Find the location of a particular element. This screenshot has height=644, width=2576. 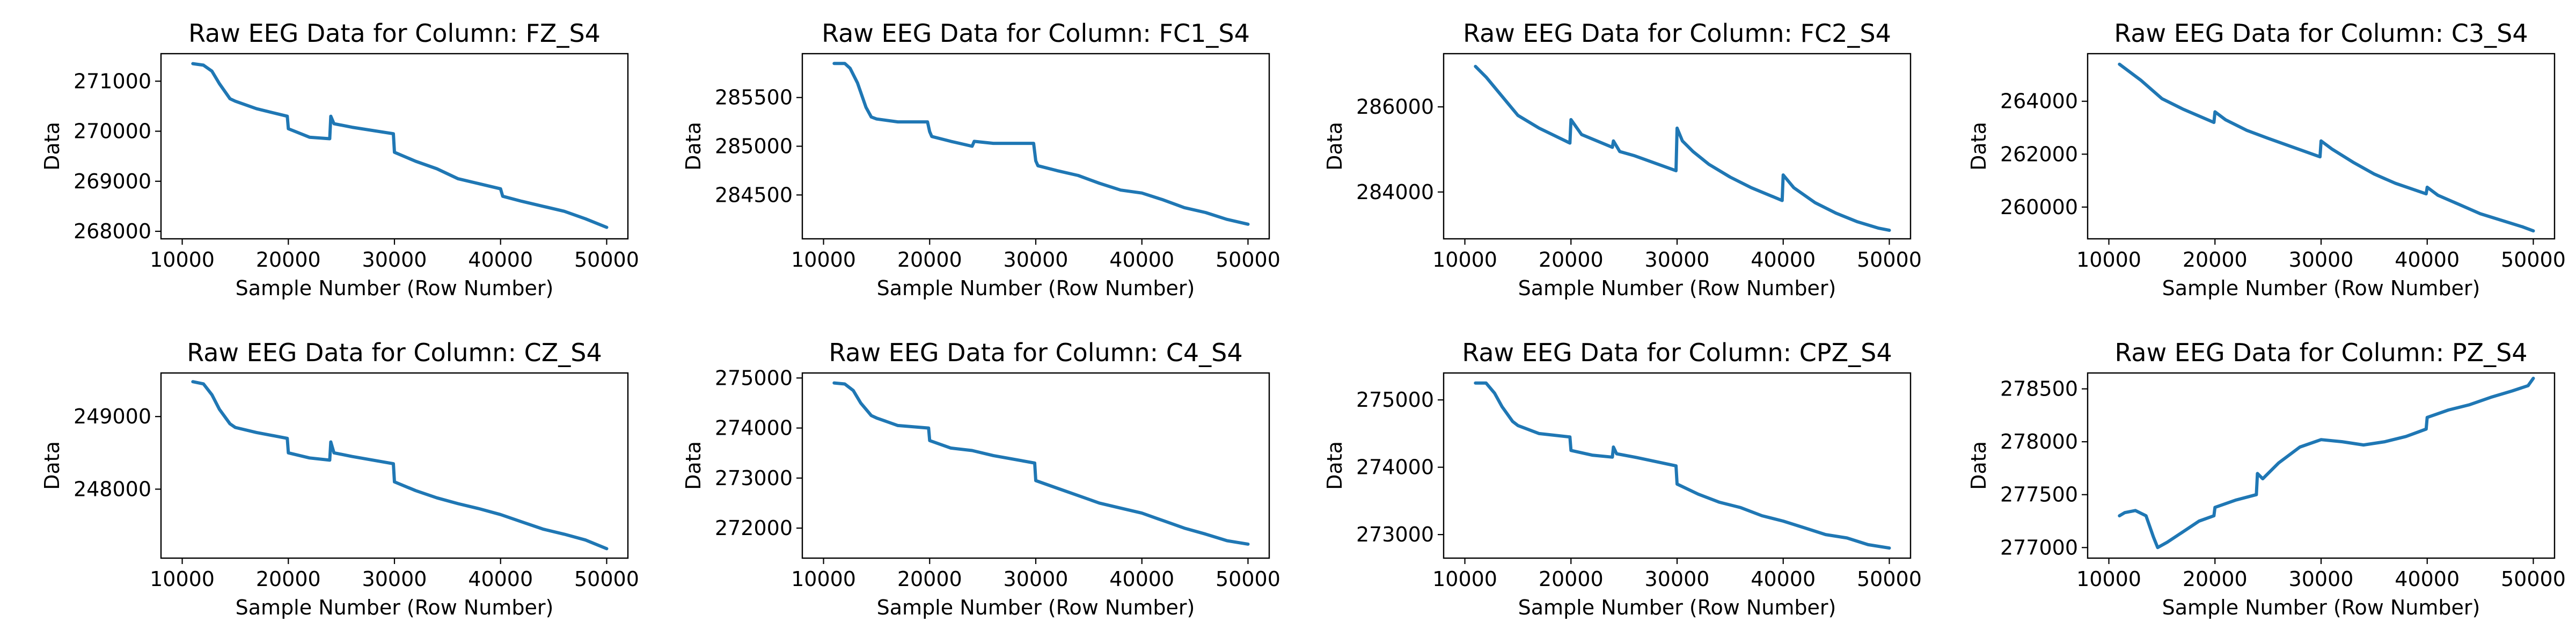

chart-title: Raw EEG Data for Column: C4_S4 is located at coordinates (1035, 352).